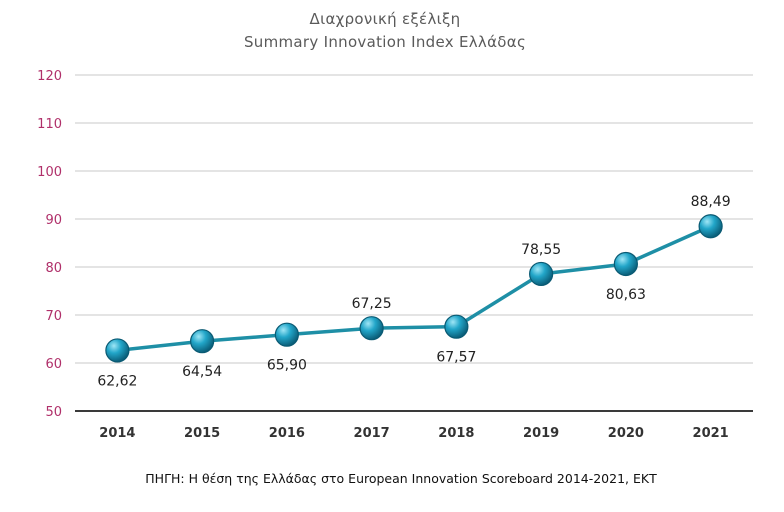 Image resolution: width=784 pixels, height=512 pixels. I want to click on x-axis-ticks: 2014 2015 2016 2017 2018 2019 2020 2021, so click(413, 433).